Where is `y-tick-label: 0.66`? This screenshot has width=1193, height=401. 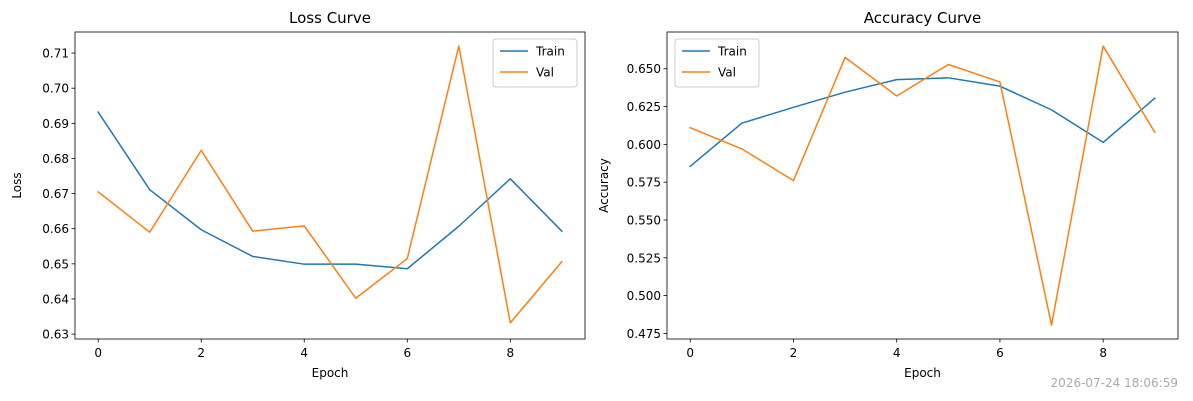
y-tick-label: 0.66 is located at coordinates (55, 229).